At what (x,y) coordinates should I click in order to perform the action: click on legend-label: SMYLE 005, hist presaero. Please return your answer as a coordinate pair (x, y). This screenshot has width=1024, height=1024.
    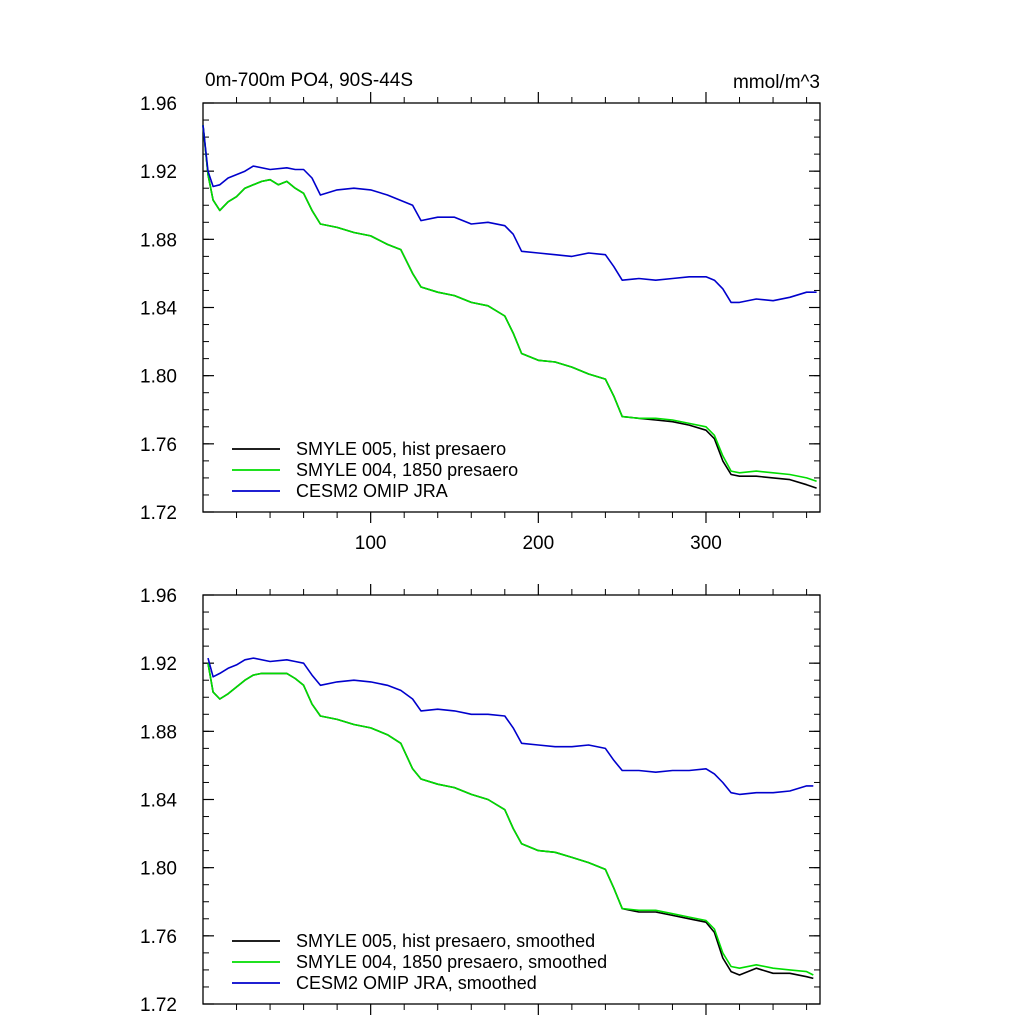
    Looking at the image, I should click on (401, 449).